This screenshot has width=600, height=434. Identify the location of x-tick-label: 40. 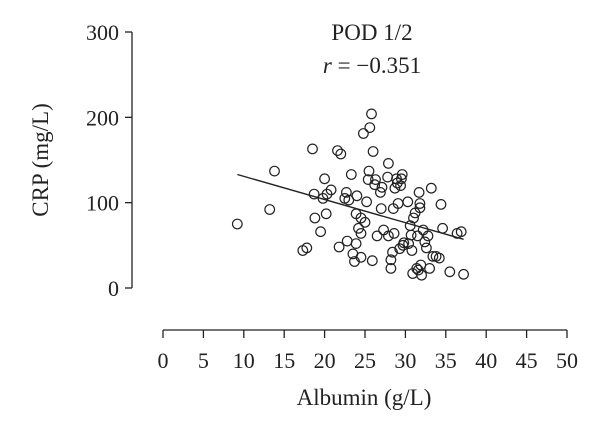
(486, 360).